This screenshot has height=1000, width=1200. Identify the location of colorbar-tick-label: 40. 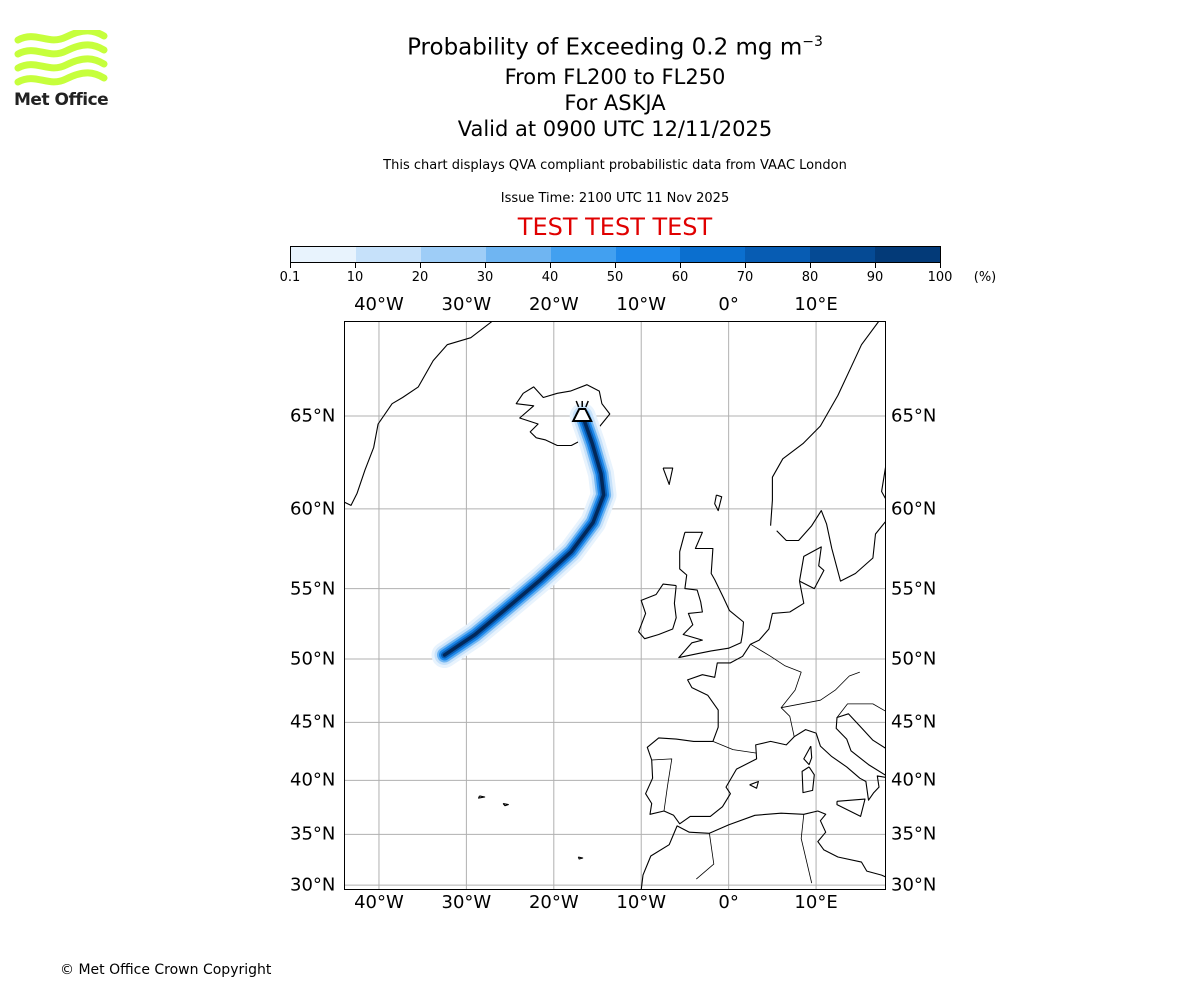
(550, 277).